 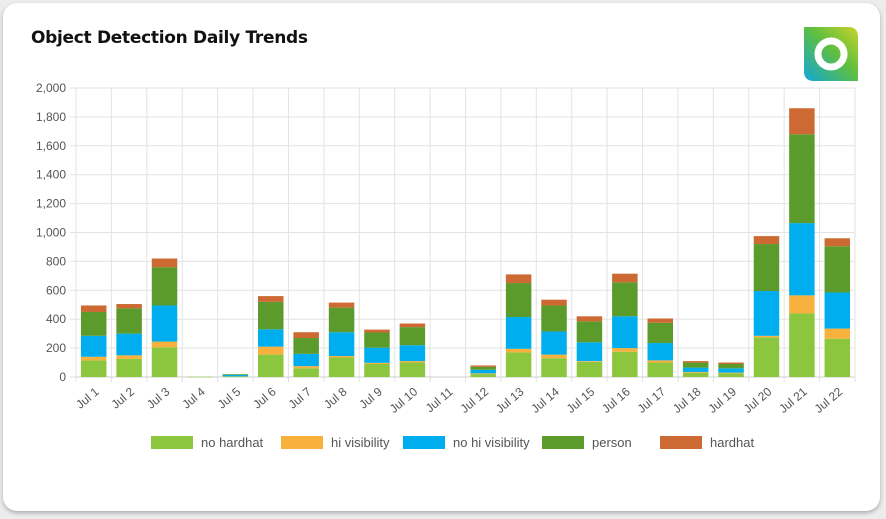 What do you see at coordinates (51, 233) in the screenshot?
I see `y-tick-label: 1,000` at bounding box center [51, 233].